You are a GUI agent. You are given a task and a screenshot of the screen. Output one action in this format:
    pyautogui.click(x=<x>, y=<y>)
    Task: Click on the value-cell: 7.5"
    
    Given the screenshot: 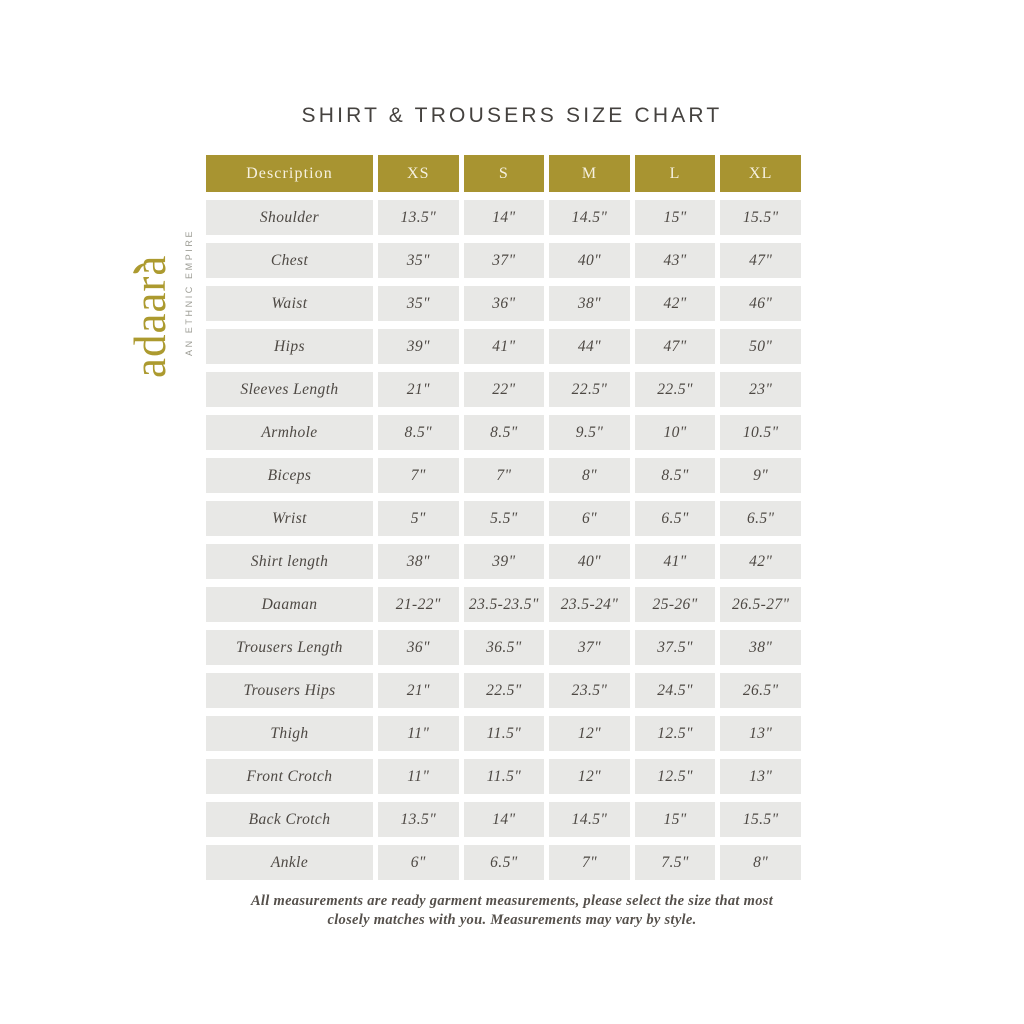 What is the action you would take?
    pyautogui.click(x=675, y=862)
    